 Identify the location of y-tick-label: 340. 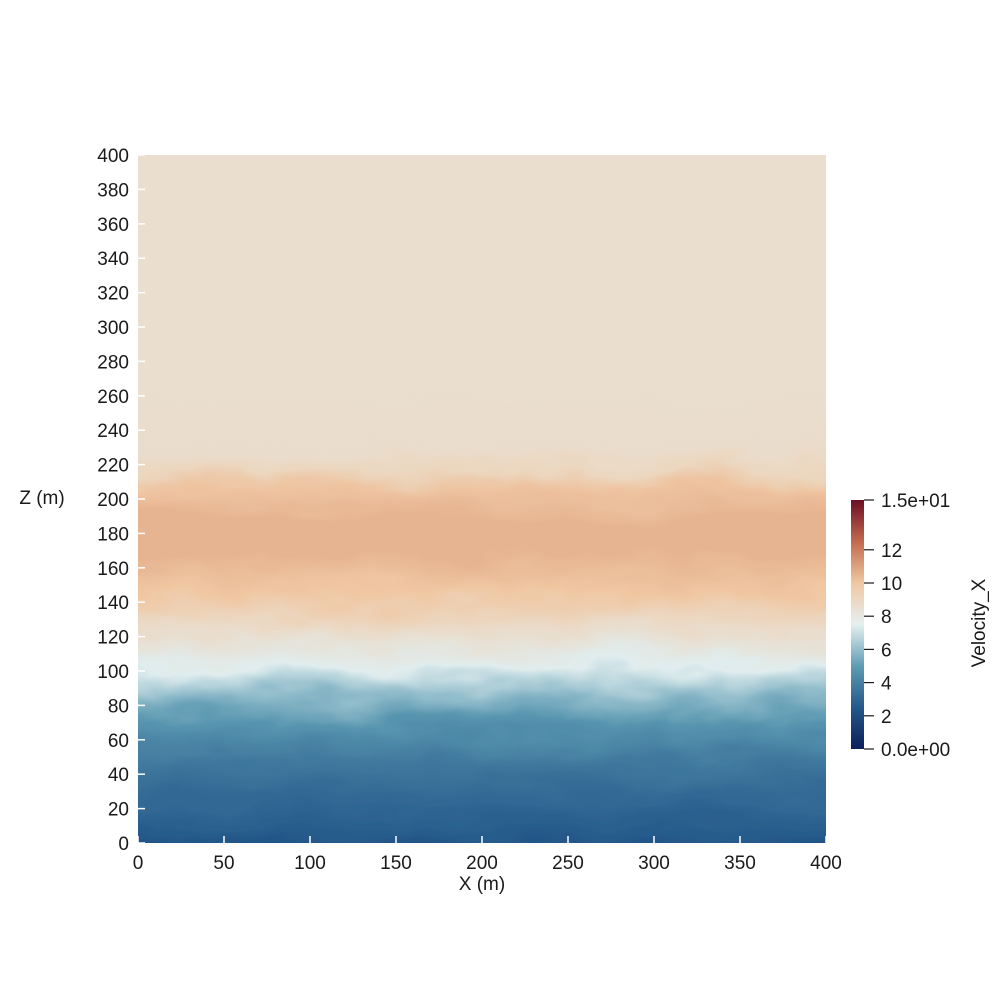
(113, 259).